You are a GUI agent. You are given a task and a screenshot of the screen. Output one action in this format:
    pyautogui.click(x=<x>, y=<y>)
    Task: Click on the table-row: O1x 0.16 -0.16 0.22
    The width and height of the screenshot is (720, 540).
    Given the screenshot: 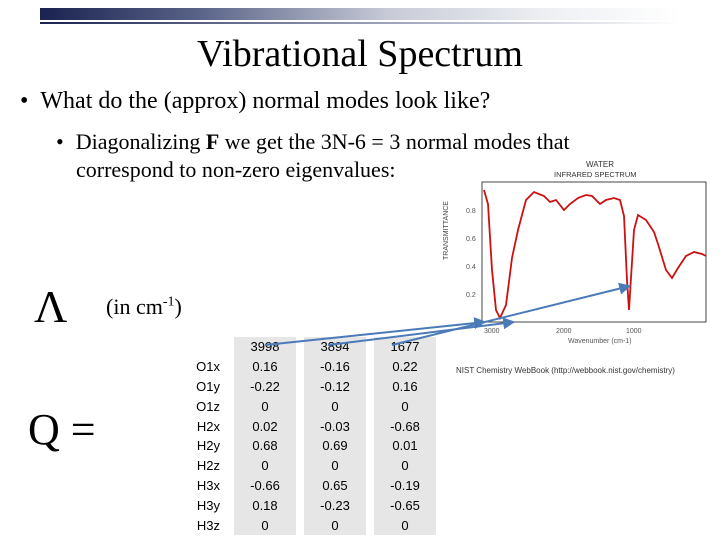 What is the action you would take?
    pyautogui.click(x=288, y=366)
    